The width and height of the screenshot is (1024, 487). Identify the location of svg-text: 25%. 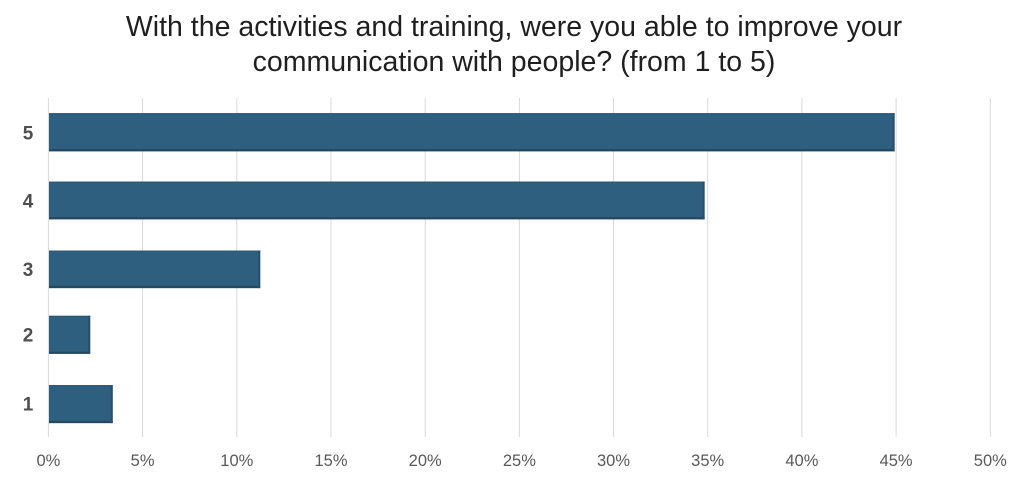
(519, 461).